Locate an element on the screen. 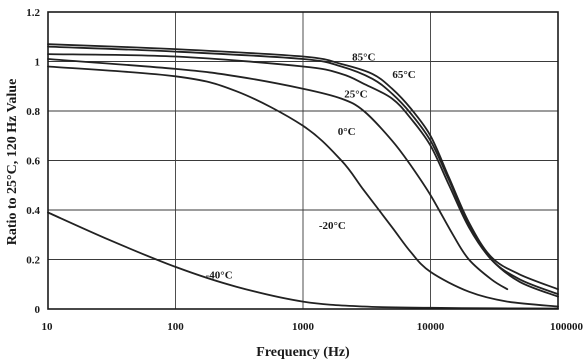 Image resolution: width=584 pixels, height=363 pixels. y-axis-title: Ratio to 25°C, 120 Hz Value is located at coordinates (12, 162).